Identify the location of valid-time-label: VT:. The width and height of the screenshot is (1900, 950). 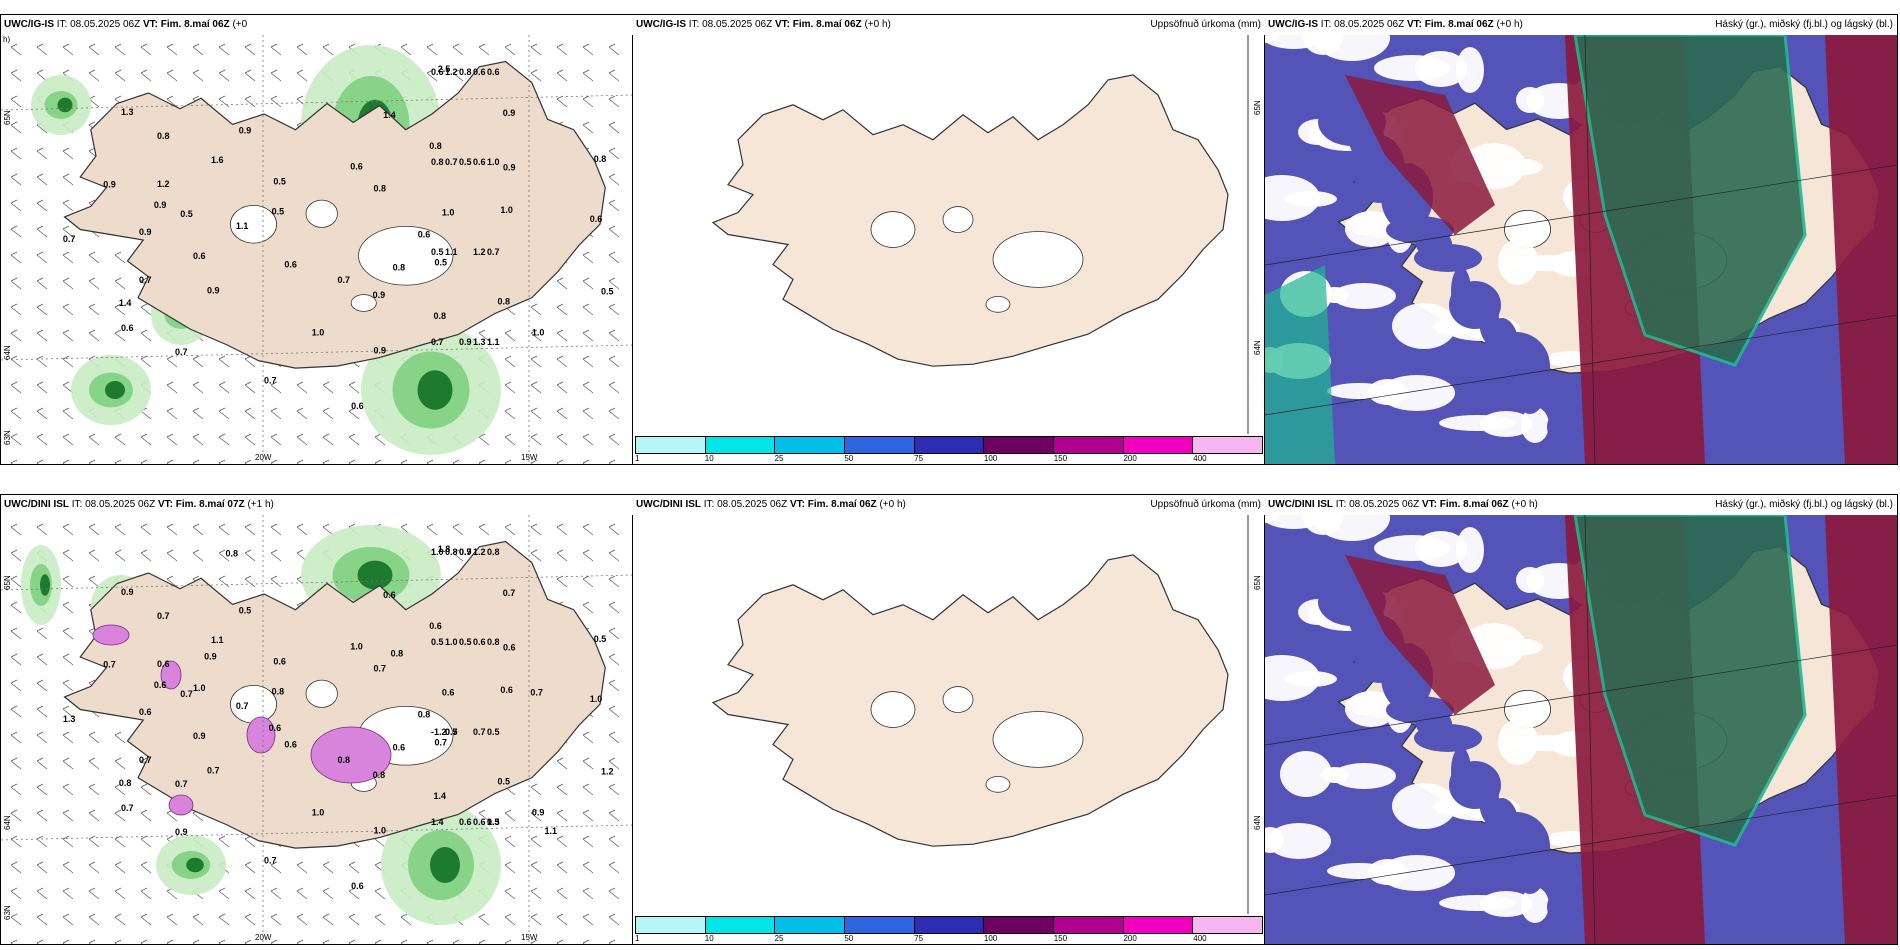
(1414, 24).